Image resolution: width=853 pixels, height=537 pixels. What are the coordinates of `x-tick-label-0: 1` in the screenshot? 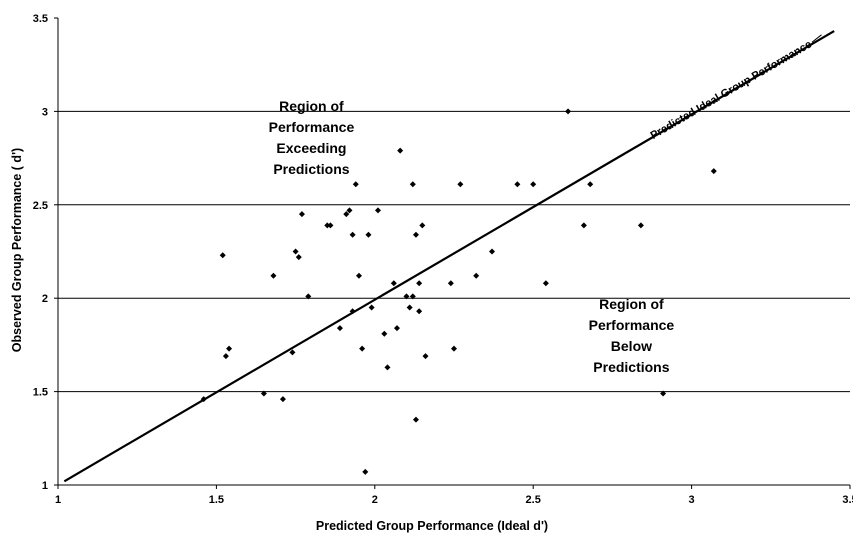 It's located at (58, 500).